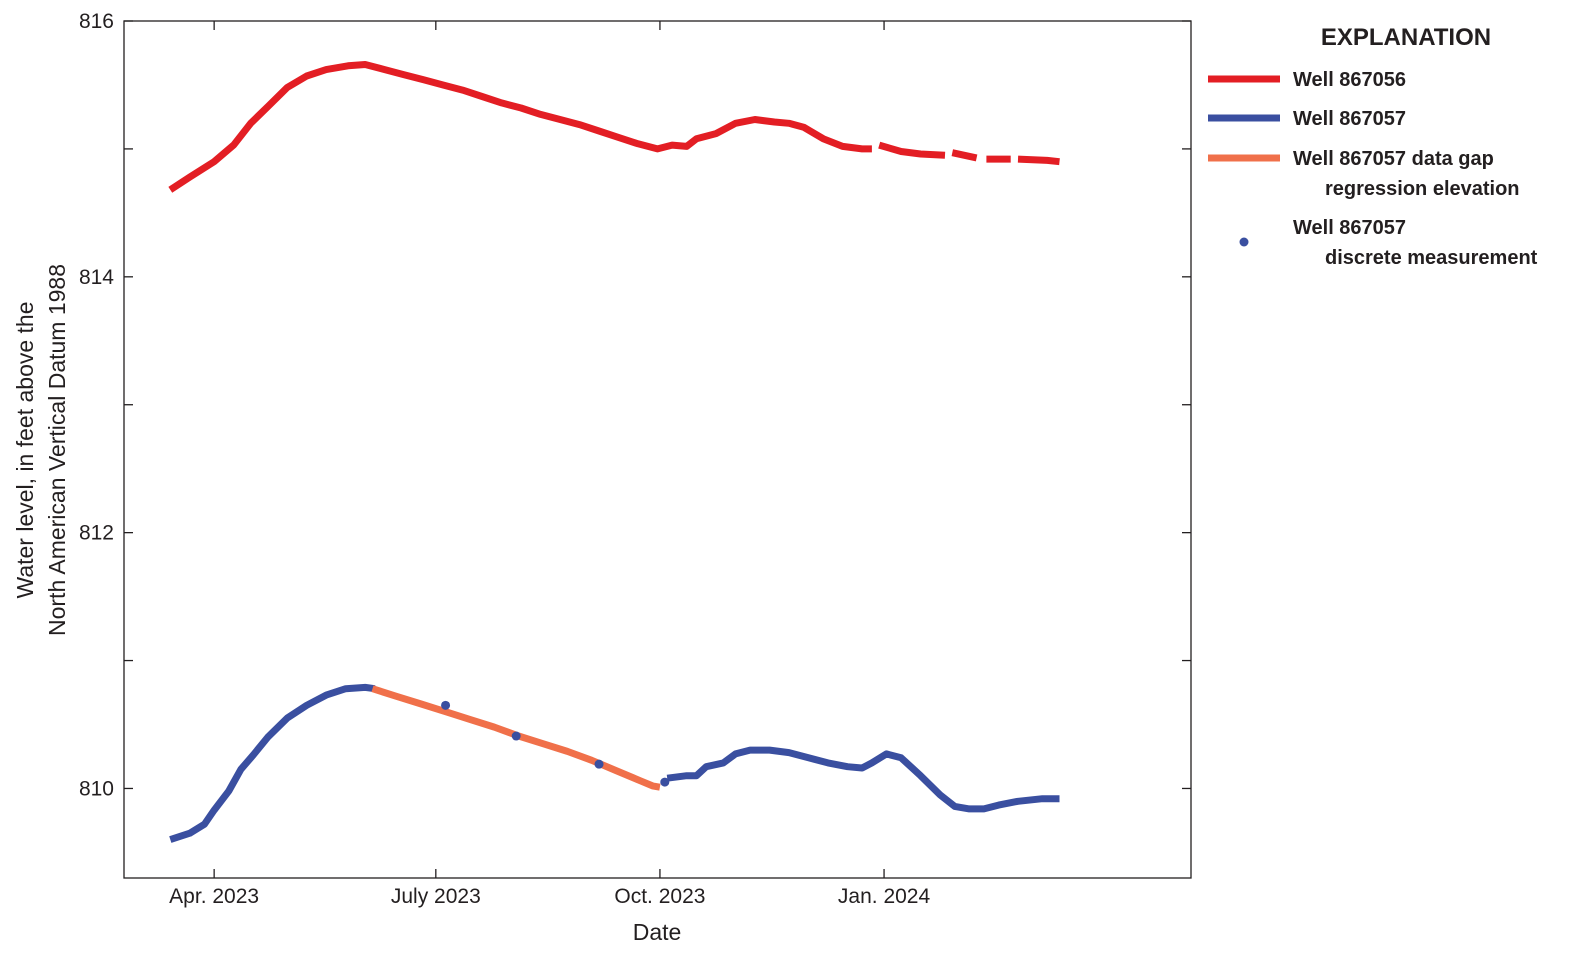 The image size is (1592, 967). I want to click on legend-label-2-line-0: Well 867057 data gap, so click(1393, 159).